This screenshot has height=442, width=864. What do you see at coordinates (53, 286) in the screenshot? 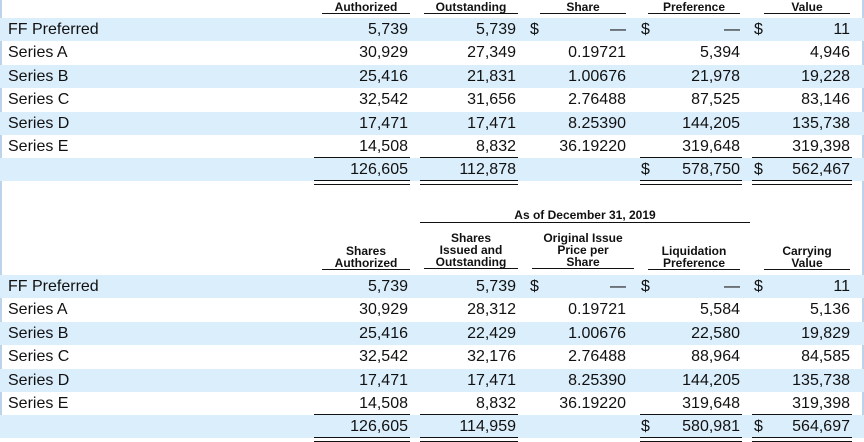
I see `row-label: FF Preferred` at bounding box center [53, 286].